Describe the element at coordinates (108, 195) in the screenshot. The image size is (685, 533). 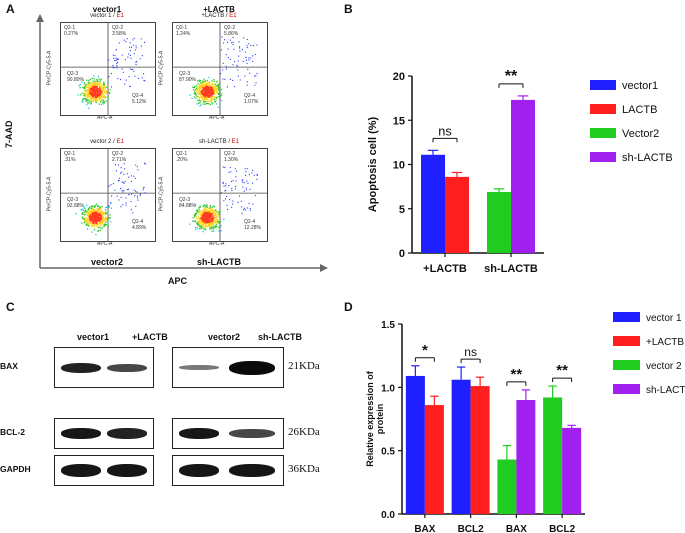
I see `flow-plot-scatter` at that location.